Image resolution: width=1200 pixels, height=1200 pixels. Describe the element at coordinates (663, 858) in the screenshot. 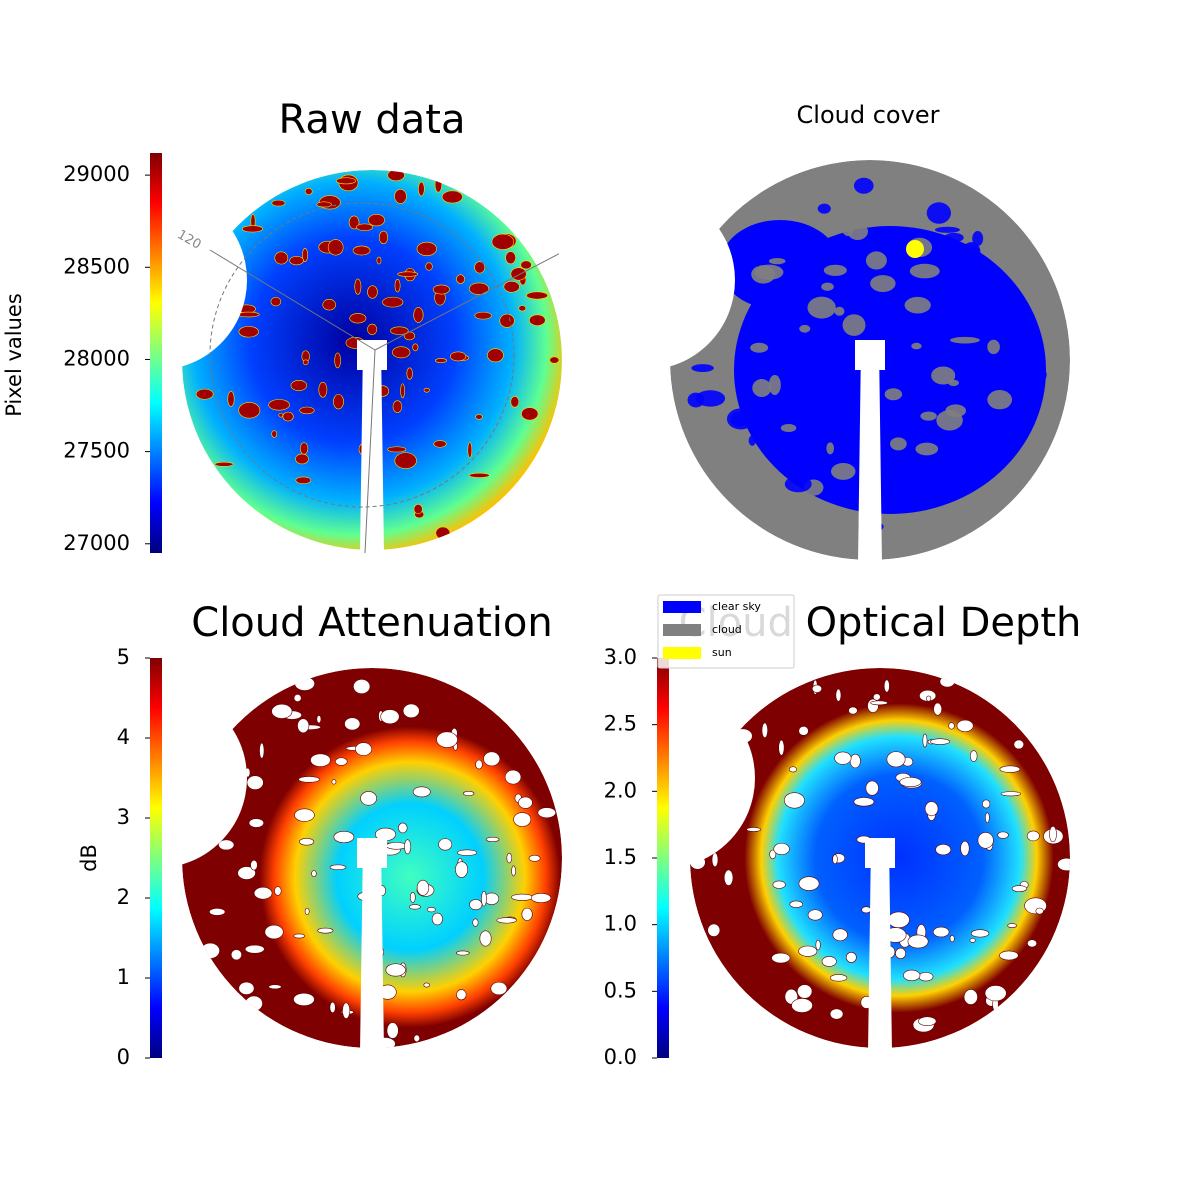

I see `colorbar` at that location.